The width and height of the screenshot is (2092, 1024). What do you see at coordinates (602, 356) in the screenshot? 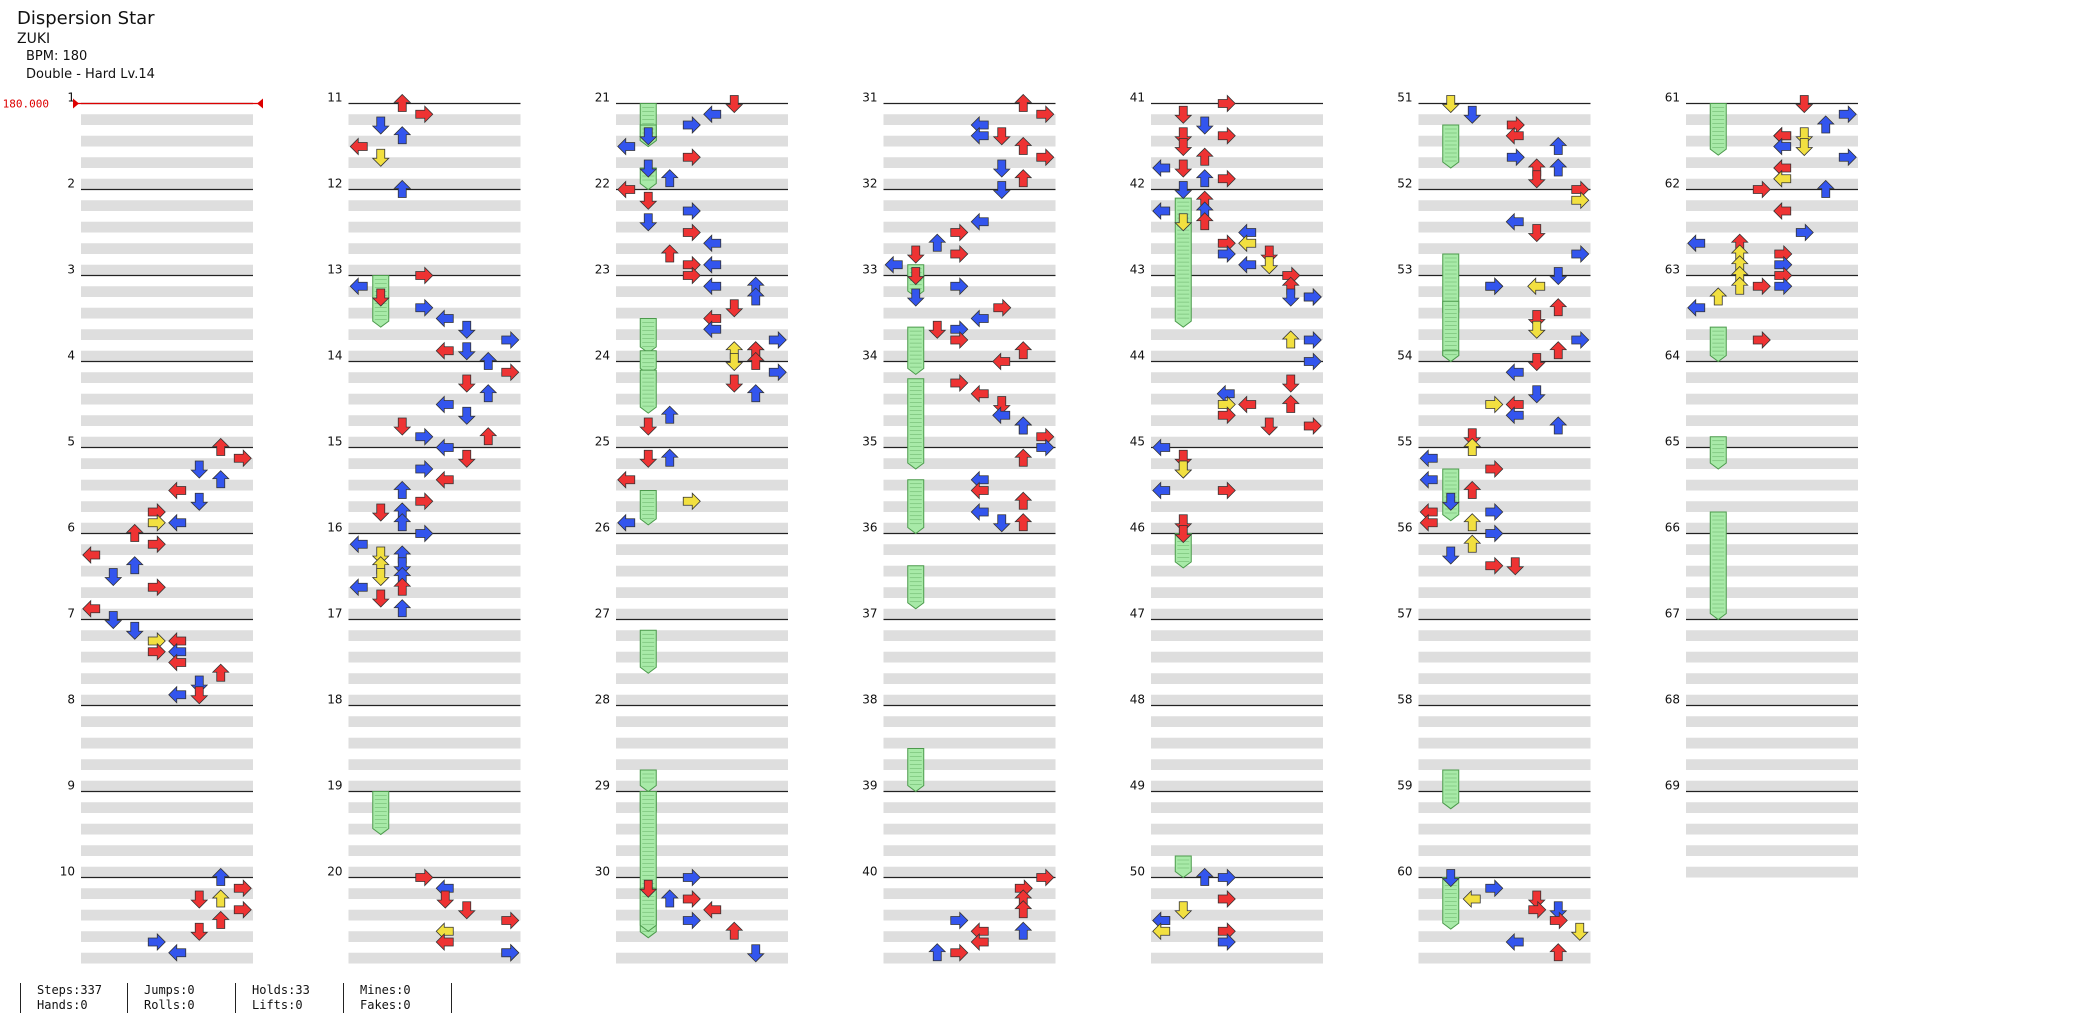
I see `measure-number: 24` at bounding box center [602, 356].